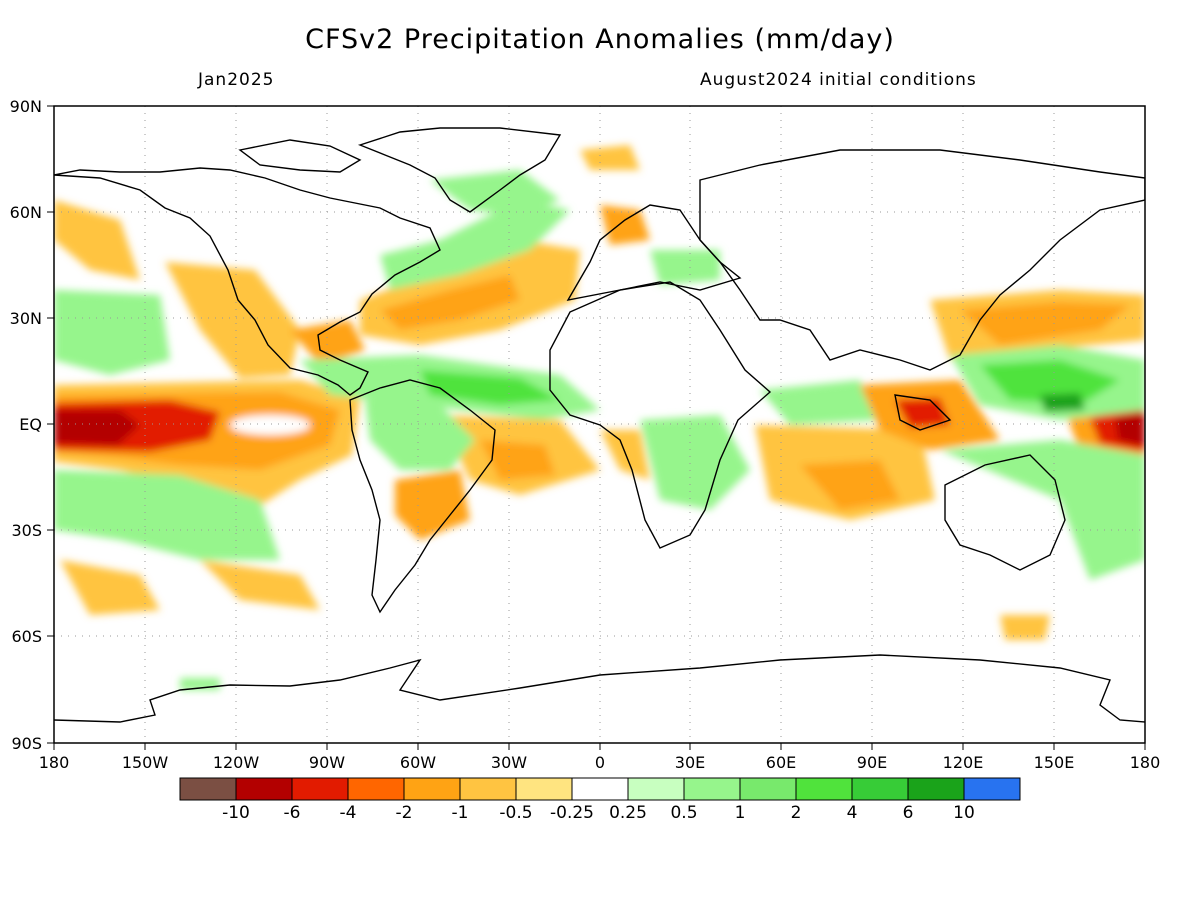 This screenshot has height=900, width=1200. I want to click on y-axis-labels: 90N 60N 30N EQ 30S 60S 90S, so click(26, 425).